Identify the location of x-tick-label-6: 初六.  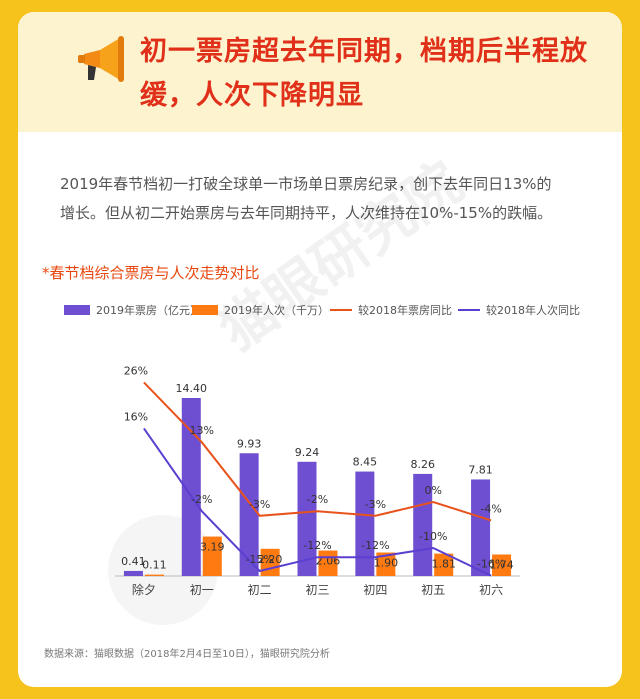
(491, 590).